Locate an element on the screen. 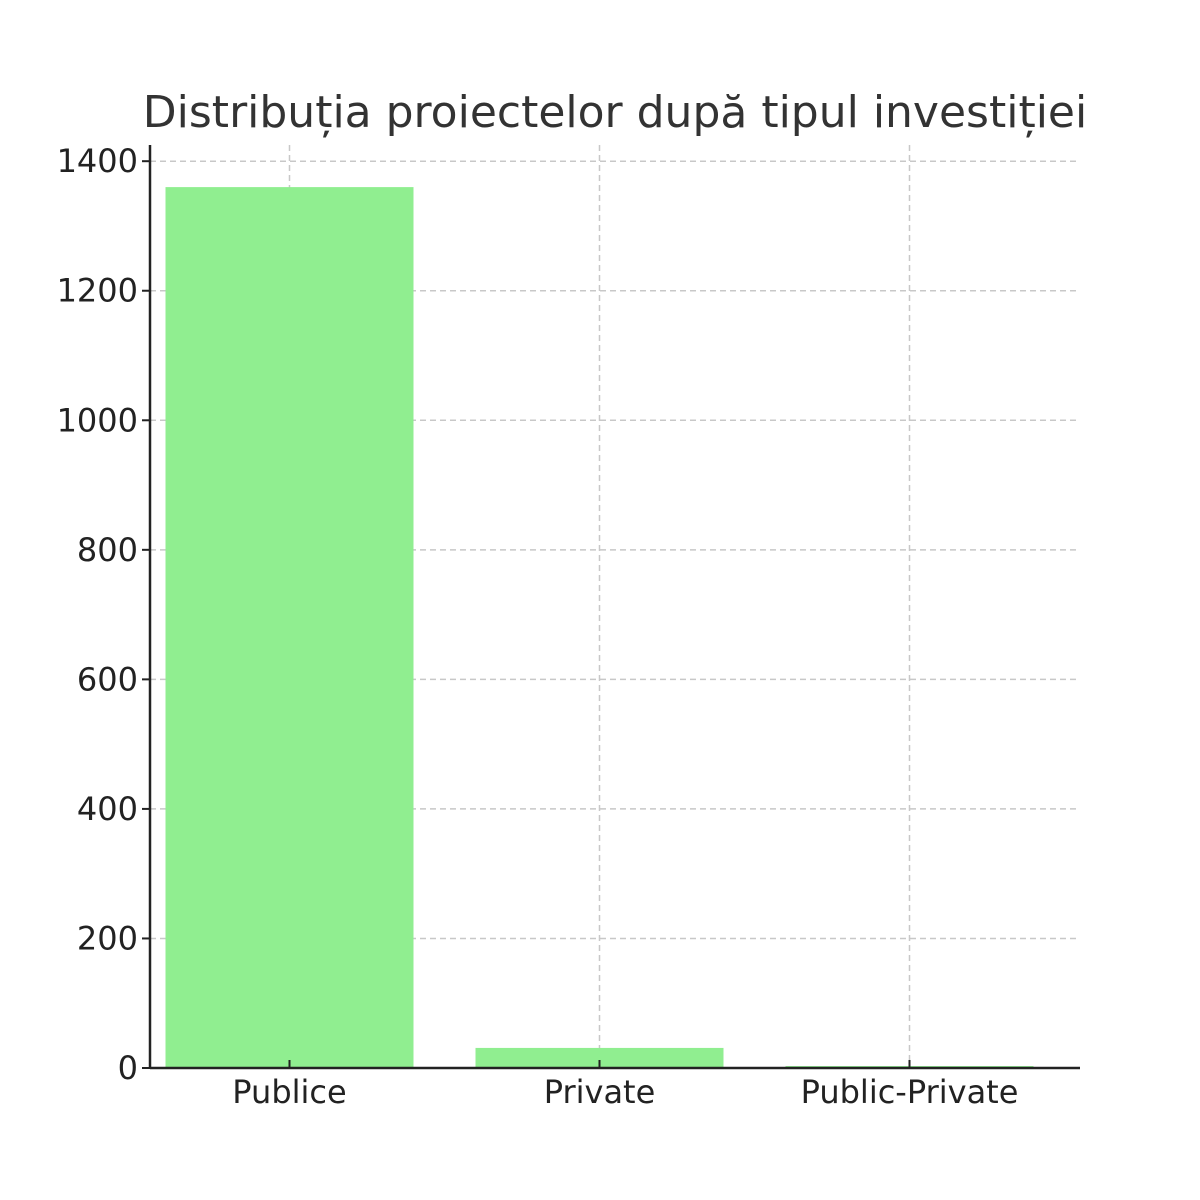 The width and height of the screenshot is (1200, 1200). y-tick-label: 1000 is located at coordinates (97, 420).